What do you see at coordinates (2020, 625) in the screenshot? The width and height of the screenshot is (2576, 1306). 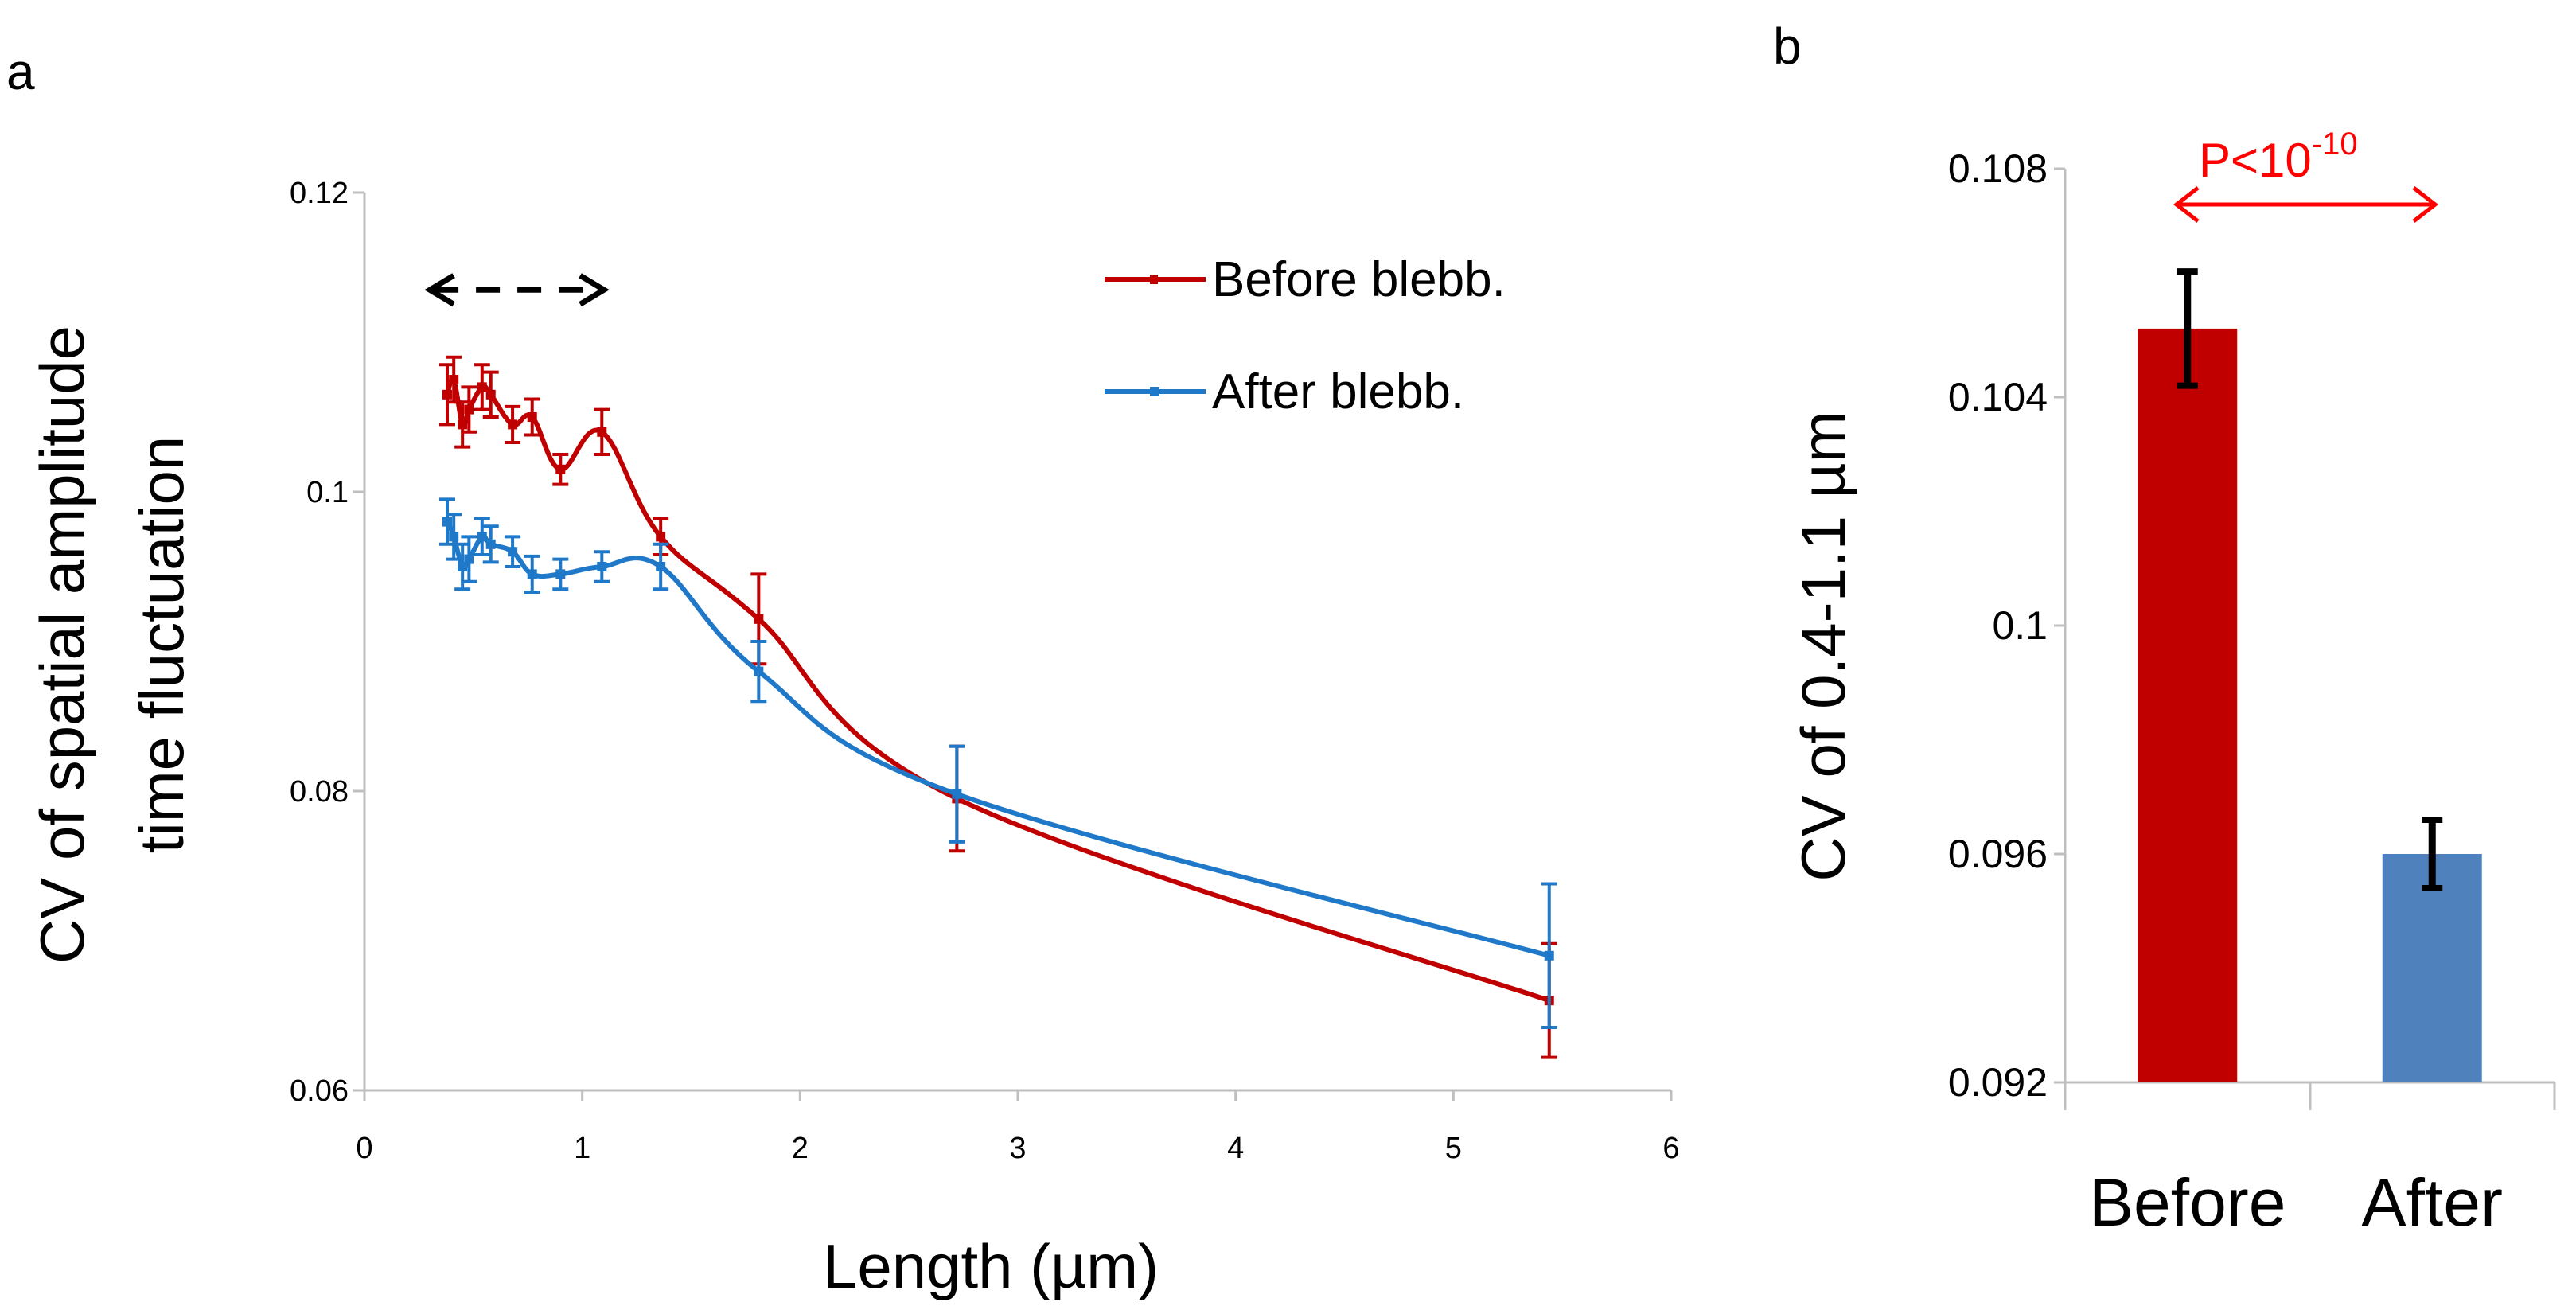 I see `panel-b-y-tick-label: 0.1` at bounding box center [2020, 625].